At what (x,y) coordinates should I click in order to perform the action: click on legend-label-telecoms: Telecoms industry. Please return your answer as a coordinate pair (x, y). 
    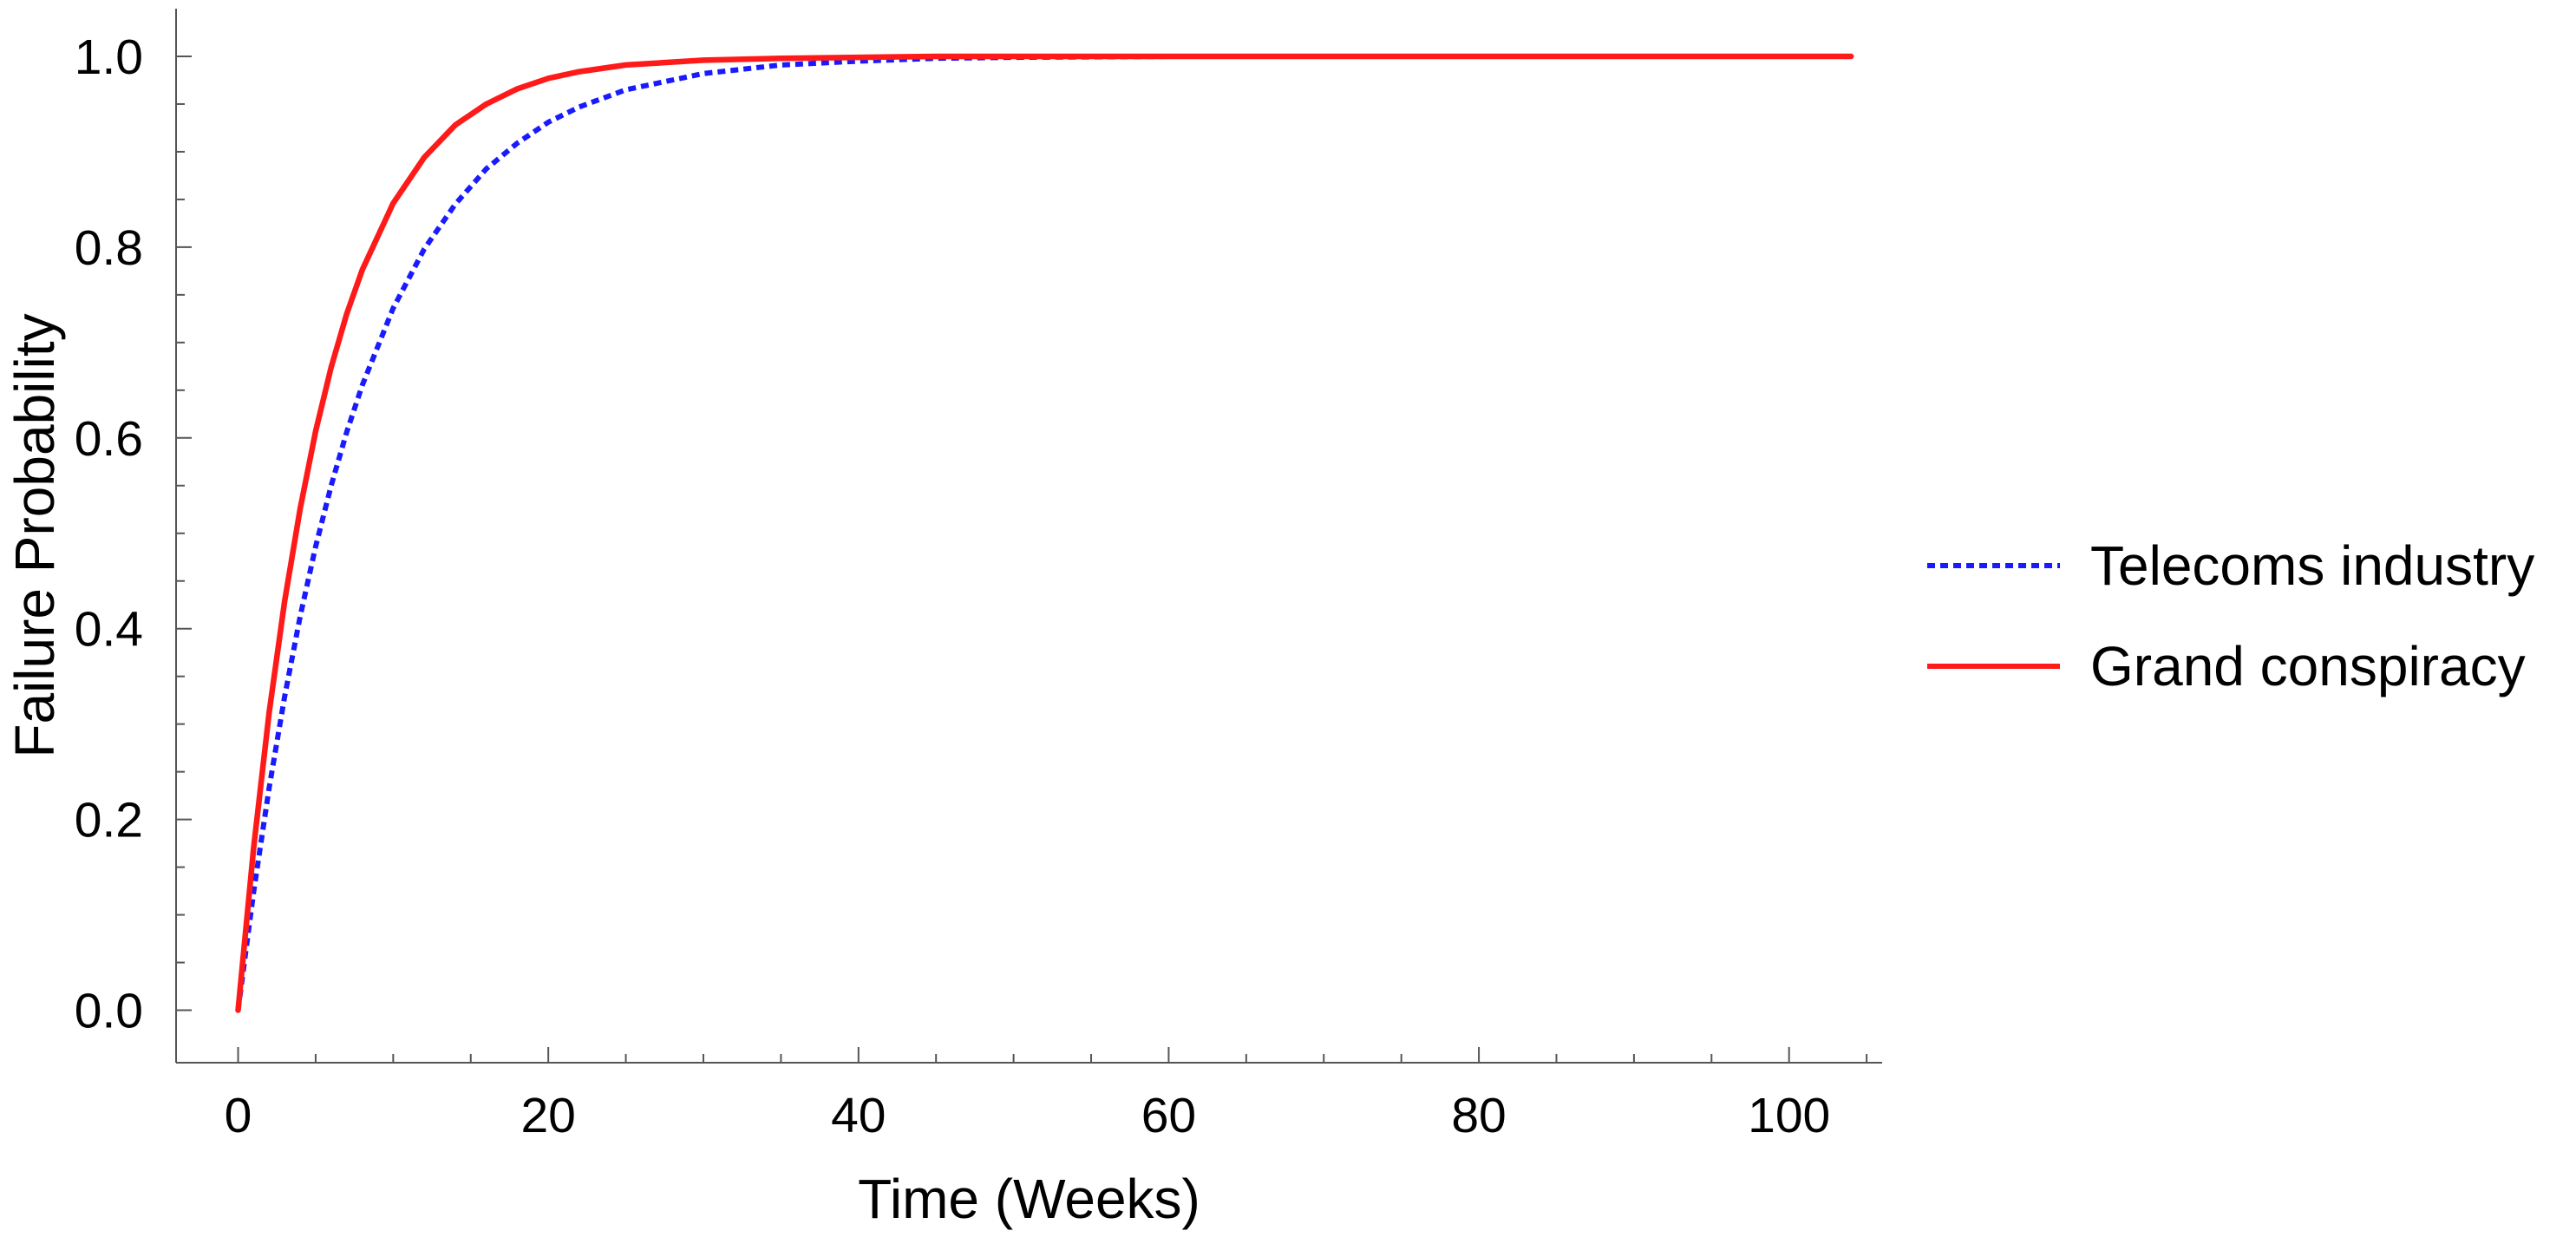
    Looking at the image, I should click on (2312, 565).